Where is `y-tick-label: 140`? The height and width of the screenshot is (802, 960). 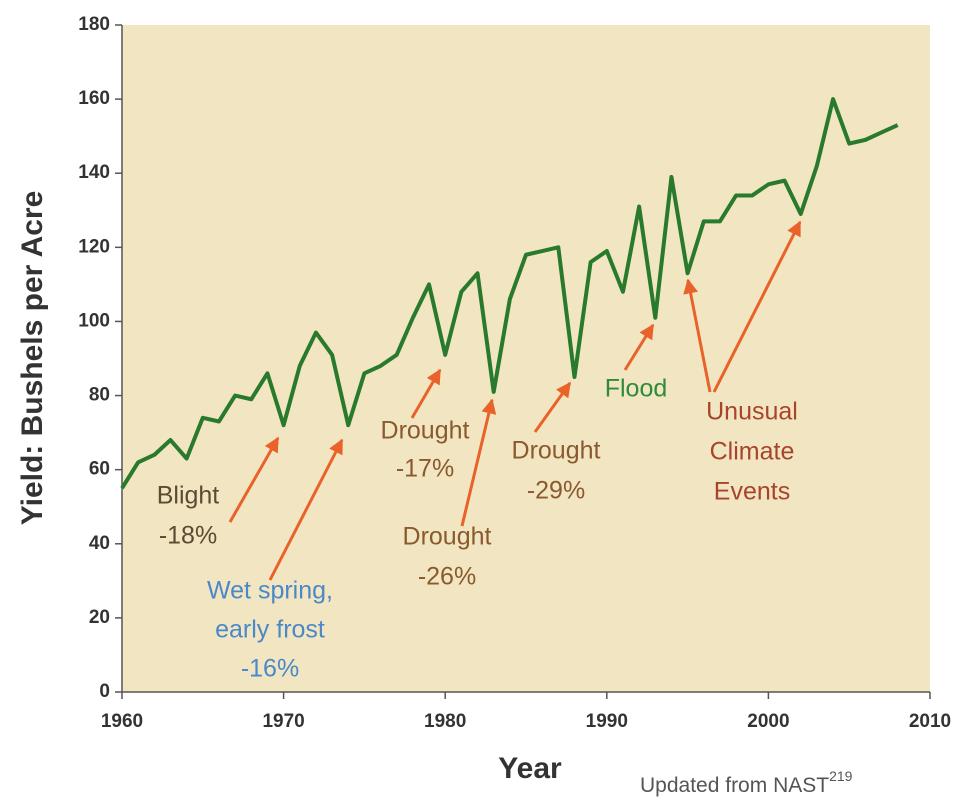
y-tick-label: 140 is located at coordinates (94, 172).